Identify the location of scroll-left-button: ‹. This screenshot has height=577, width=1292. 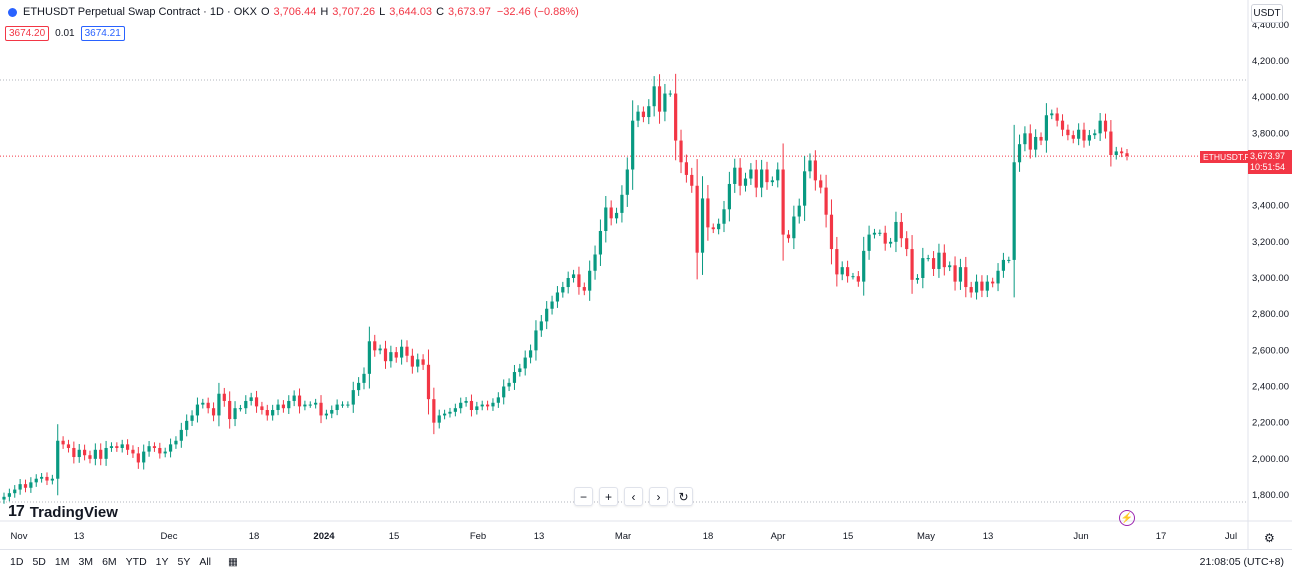
(633, 496).